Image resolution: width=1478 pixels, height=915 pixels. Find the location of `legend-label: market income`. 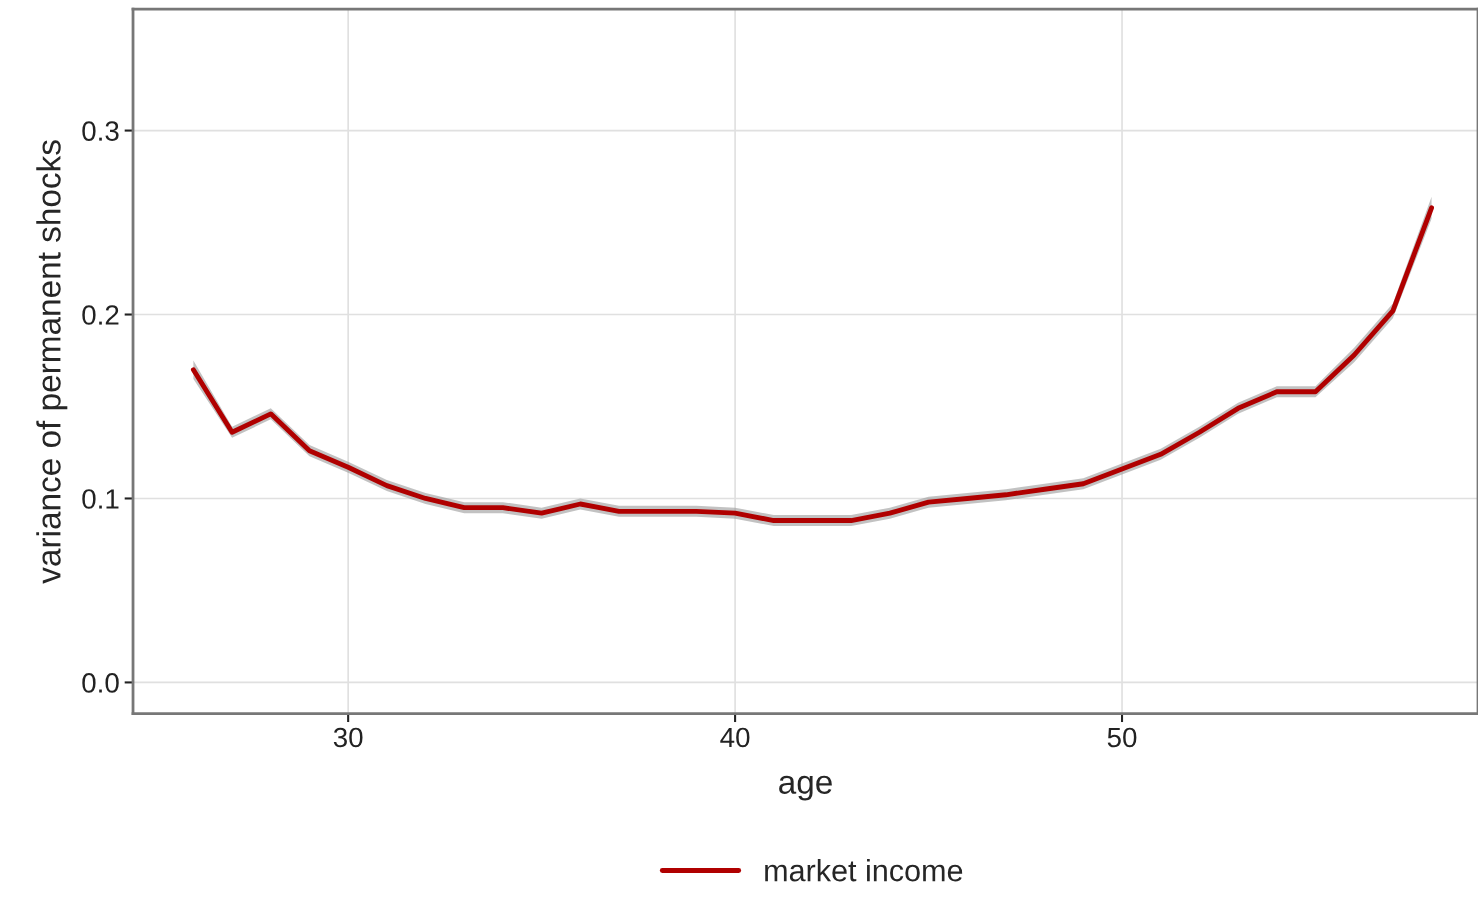

legend-label: market income is located at coordinates (864, 870).